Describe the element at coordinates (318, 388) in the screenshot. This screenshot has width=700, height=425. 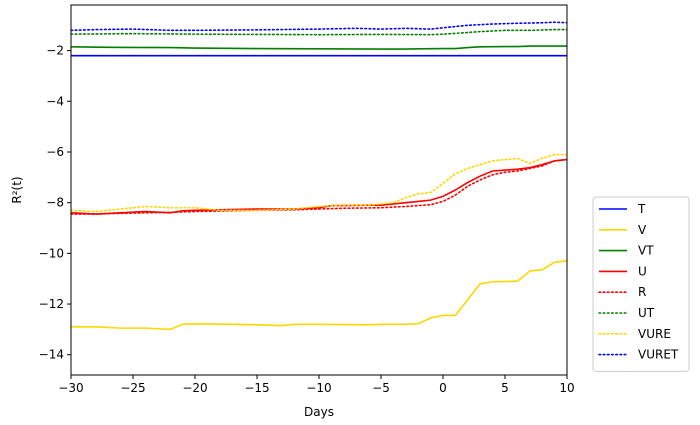
I see `x-tick-label: −10` at that location.